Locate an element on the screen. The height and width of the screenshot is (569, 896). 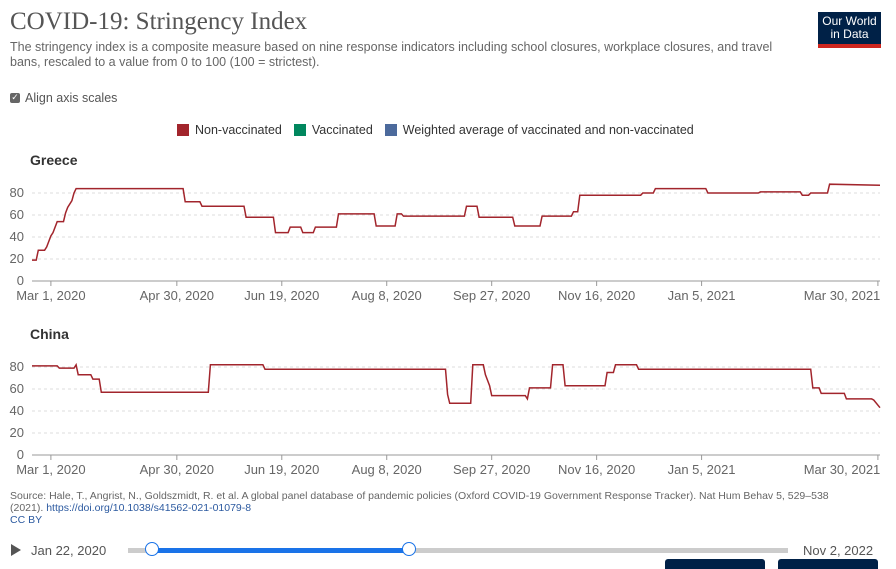
legend-item-vaccinated: Vaccinated is located at coordinates (333, 130).